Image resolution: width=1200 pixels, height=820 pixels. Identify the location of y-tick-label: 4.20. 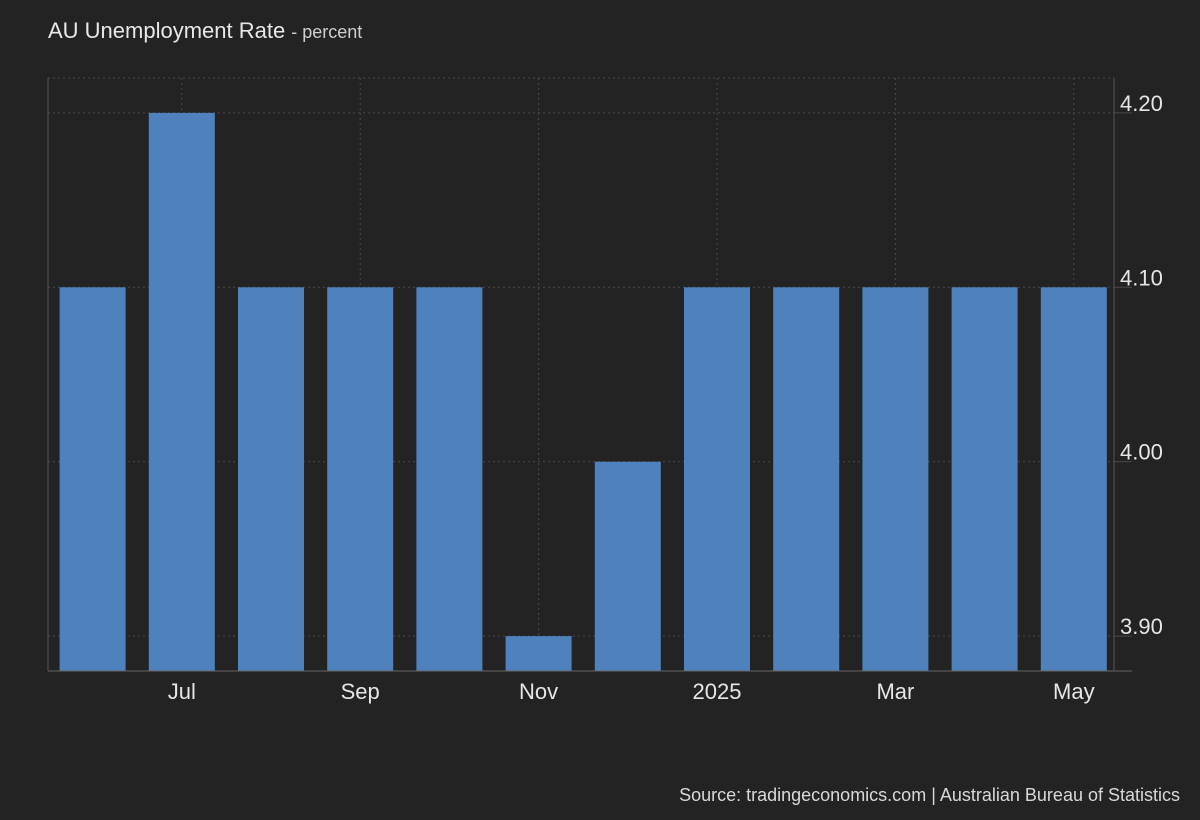
(1141, 103).